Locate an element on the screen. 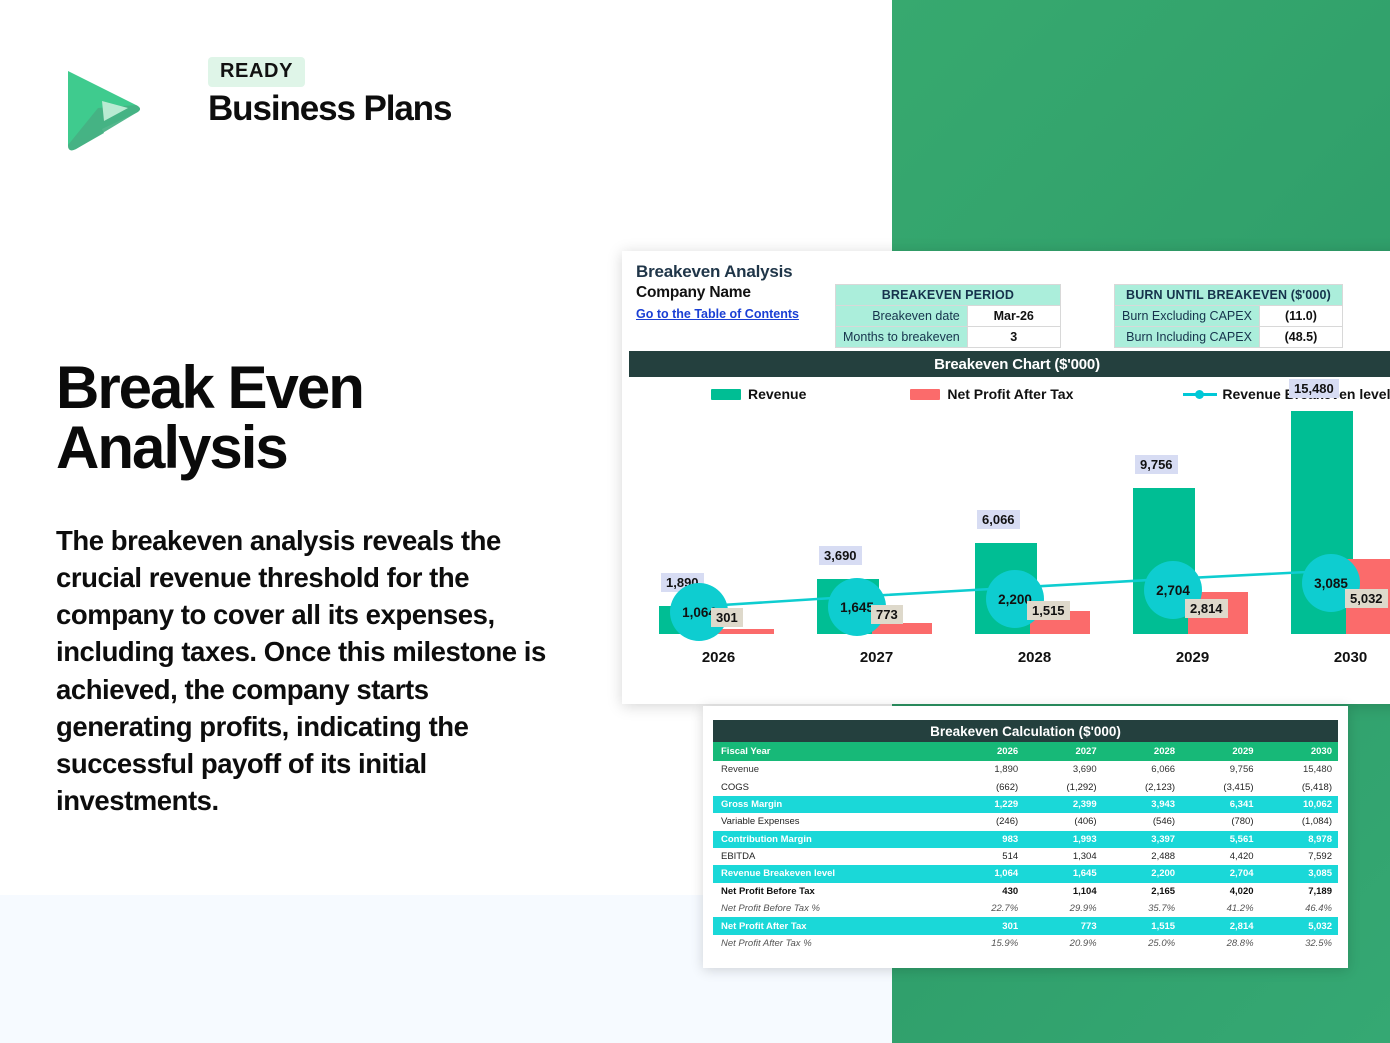 This screenshot has height=1043, width=1390. profit-bar-2027 is located at coordinates (902, 628).